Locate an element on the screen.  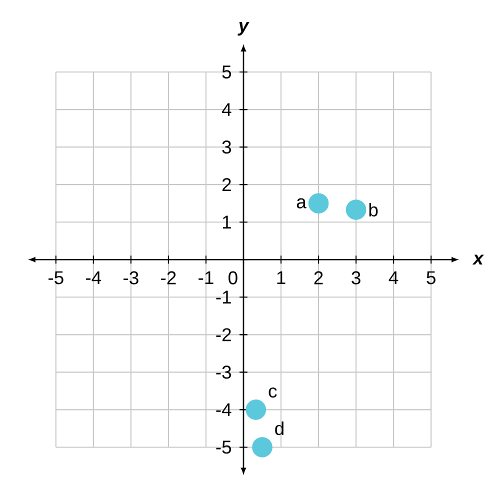
annotation: a is located at coordinates (301, 203).